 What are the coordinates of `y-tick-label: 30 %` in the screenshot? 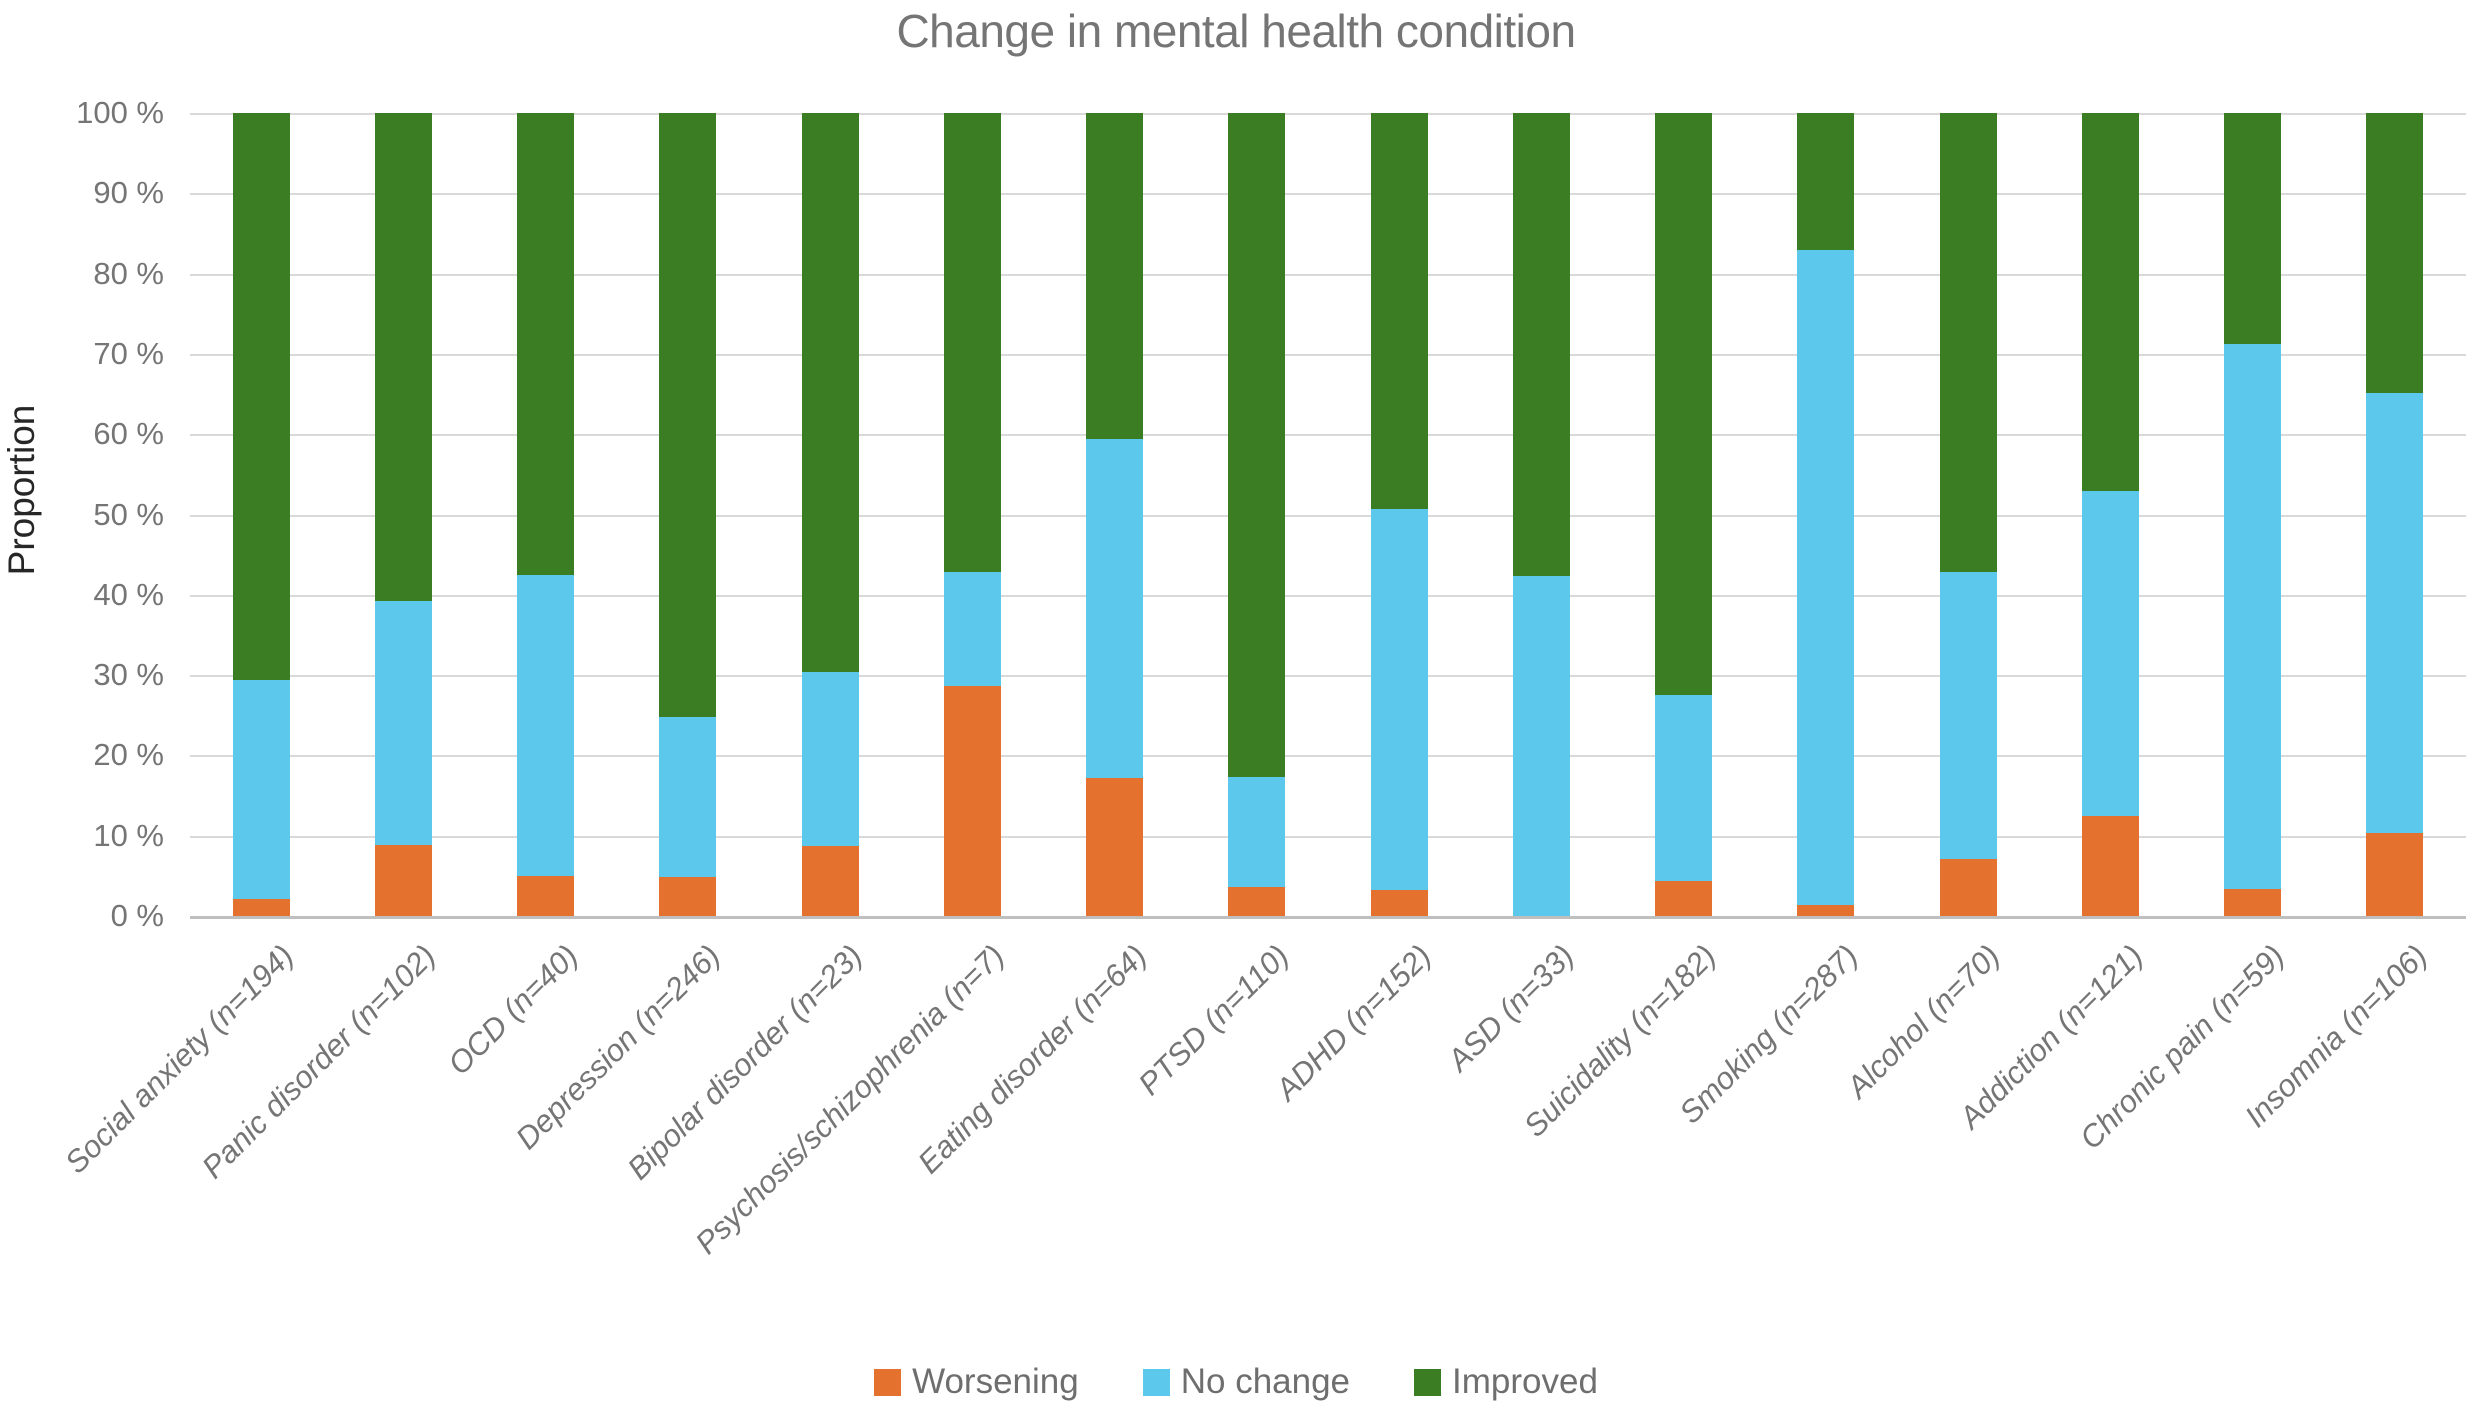 It's located at (128, 674).